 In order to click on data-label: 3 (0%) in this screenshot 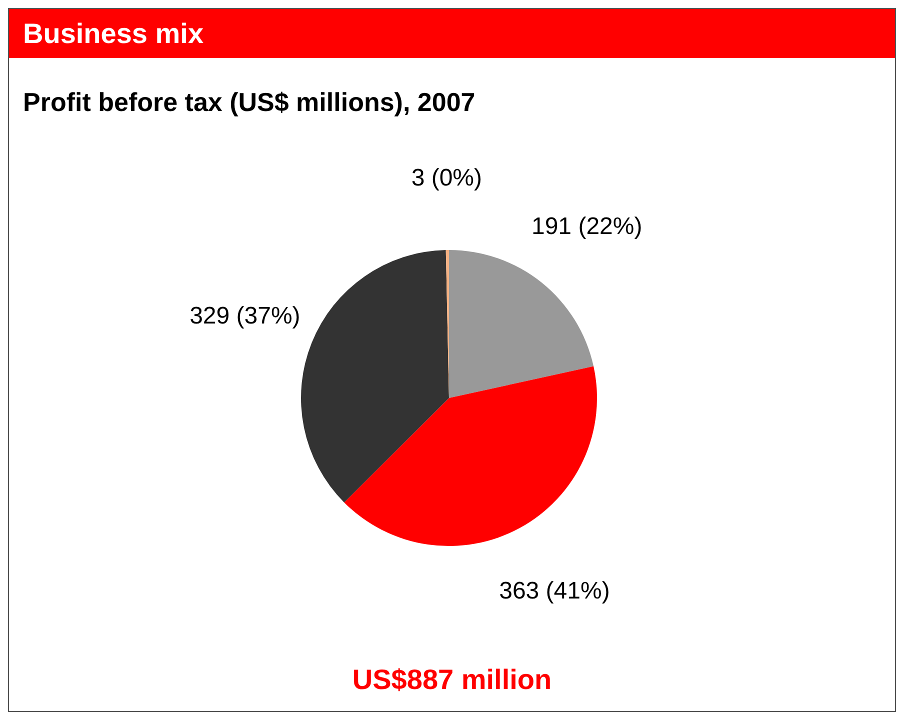, I will do `click(446, 178)`.